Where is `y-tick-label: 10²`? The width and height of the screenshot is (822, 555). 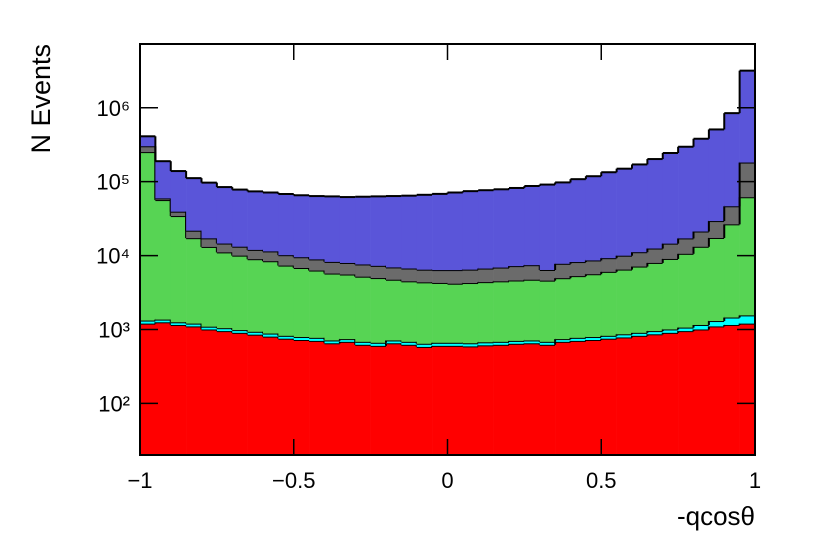
y-tick-label: 10² is located at coordinates (114, 403).